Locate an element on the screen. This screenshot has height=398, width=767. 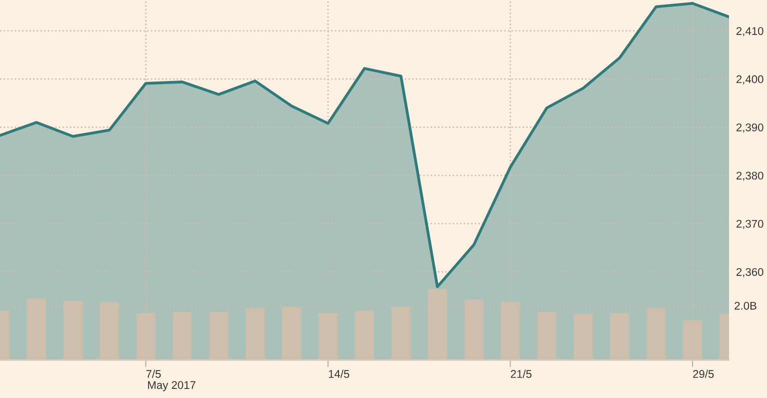
x-tick-label: 7/5 is located at coordinates (153, 374).